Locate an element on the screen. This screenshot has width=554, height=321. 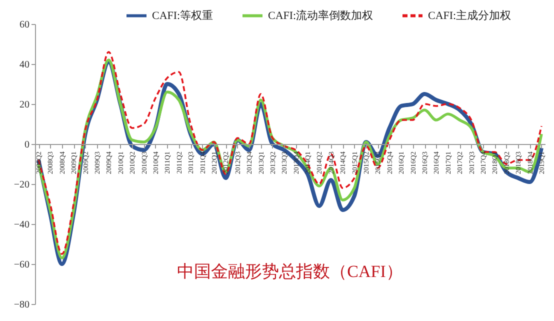
legend-label: CAFI:流动率倒数加权 is located at coordinates (321, 15).